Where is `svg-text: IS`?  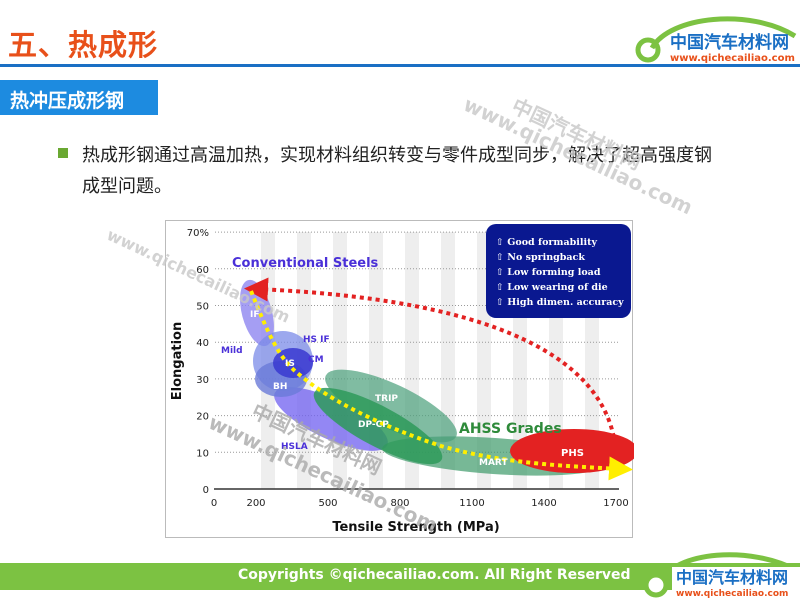
svg-text: IS is located at coordinates (290, 364).